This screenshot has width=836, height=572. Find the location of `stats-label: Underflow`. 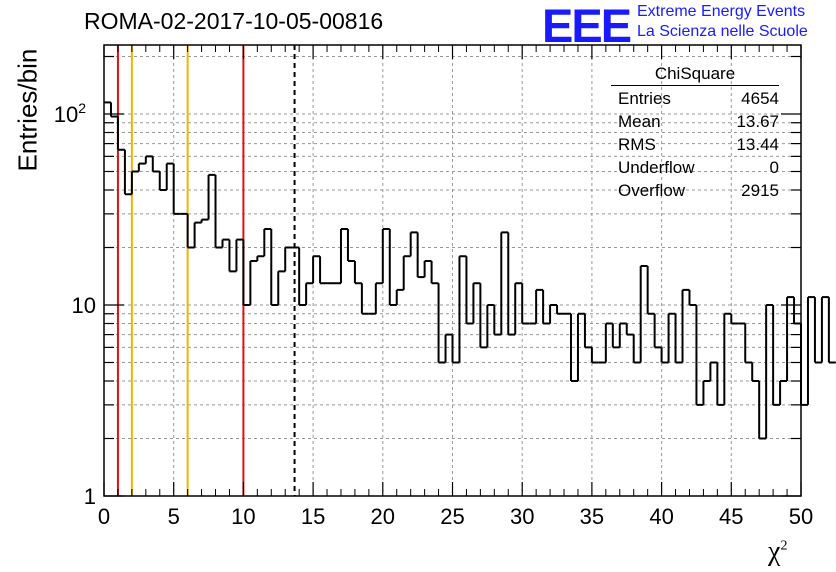

stats-label: Underflow is located at coordinates (656, 167).